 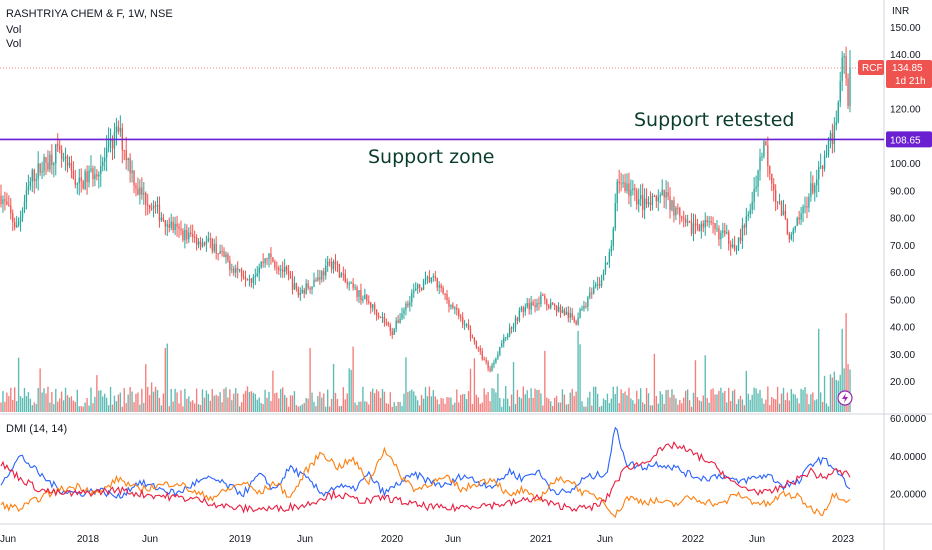 What do you see at coordinates (905, 110) in the screenshot?
I see `price-tick: 120.00` at bounding box center [905, 110].